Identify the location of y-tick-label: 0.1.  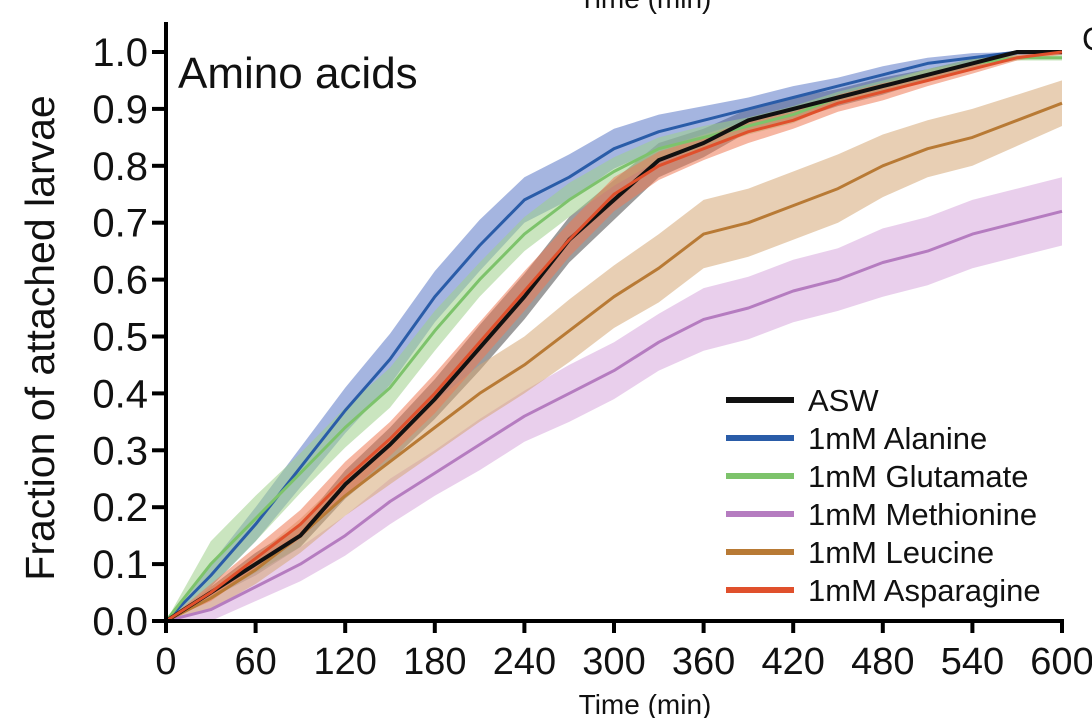
(120, 565).